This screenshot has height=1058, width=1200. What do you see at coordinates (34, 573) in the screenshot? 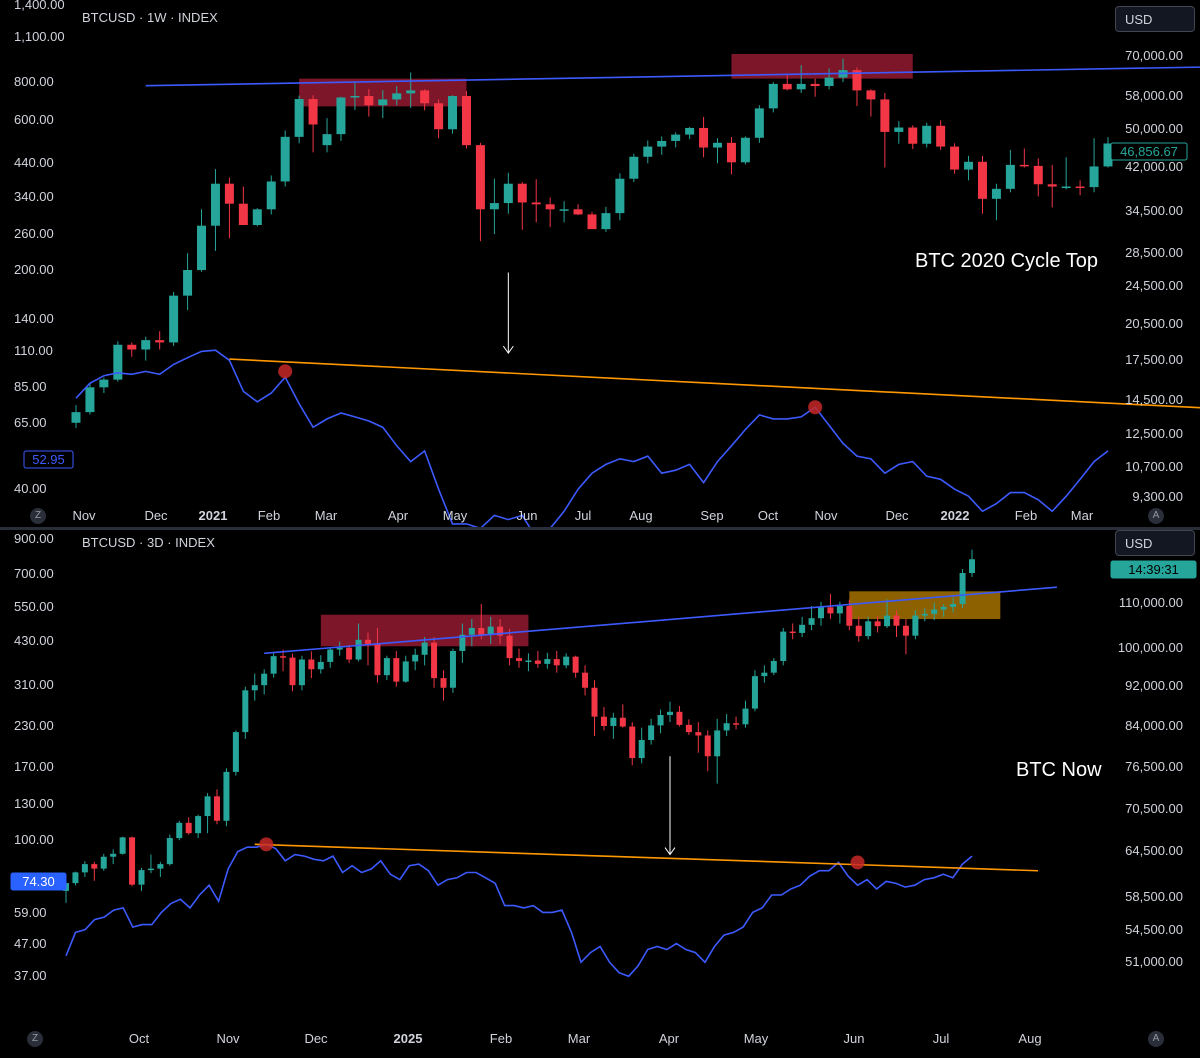
I see `left-axis-tick-label: 700.00` at bounding box center [34, 573].